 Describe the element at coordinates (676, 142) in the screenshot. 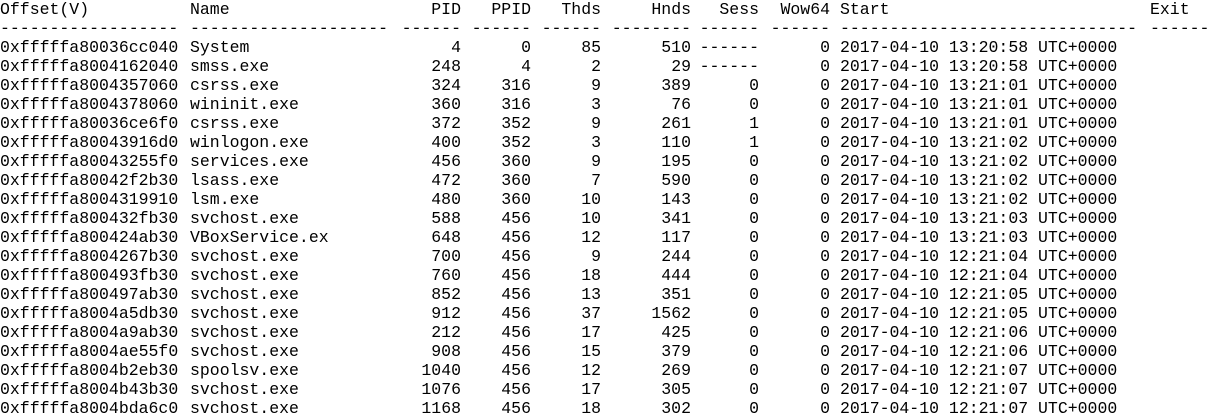

I see `cell-hnds: 110` at that location.